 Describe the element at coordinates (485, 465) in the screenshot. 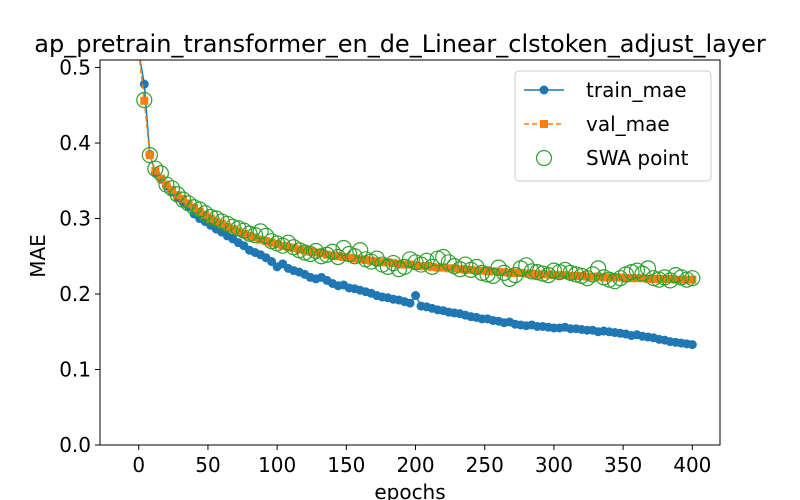

I see `x-tick-label: 250` at that location.